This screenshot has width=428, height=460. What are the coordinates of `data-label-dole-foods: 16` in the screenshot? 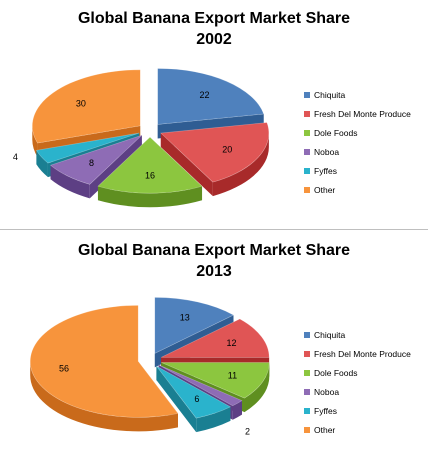 It's located at (150, 175).